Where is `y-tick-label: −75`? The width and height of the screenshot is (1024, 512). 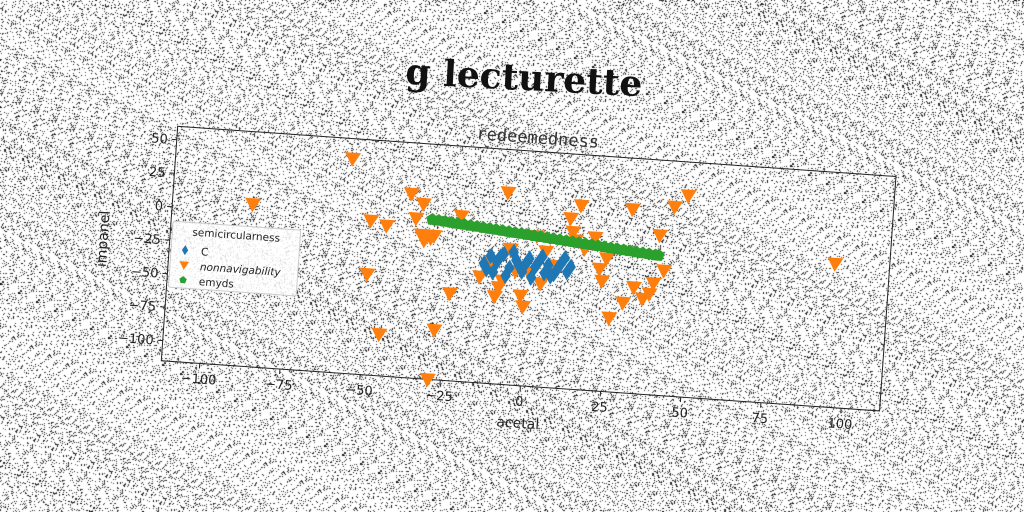
y-tick-label: −75 is located at coordinates (142, 306).